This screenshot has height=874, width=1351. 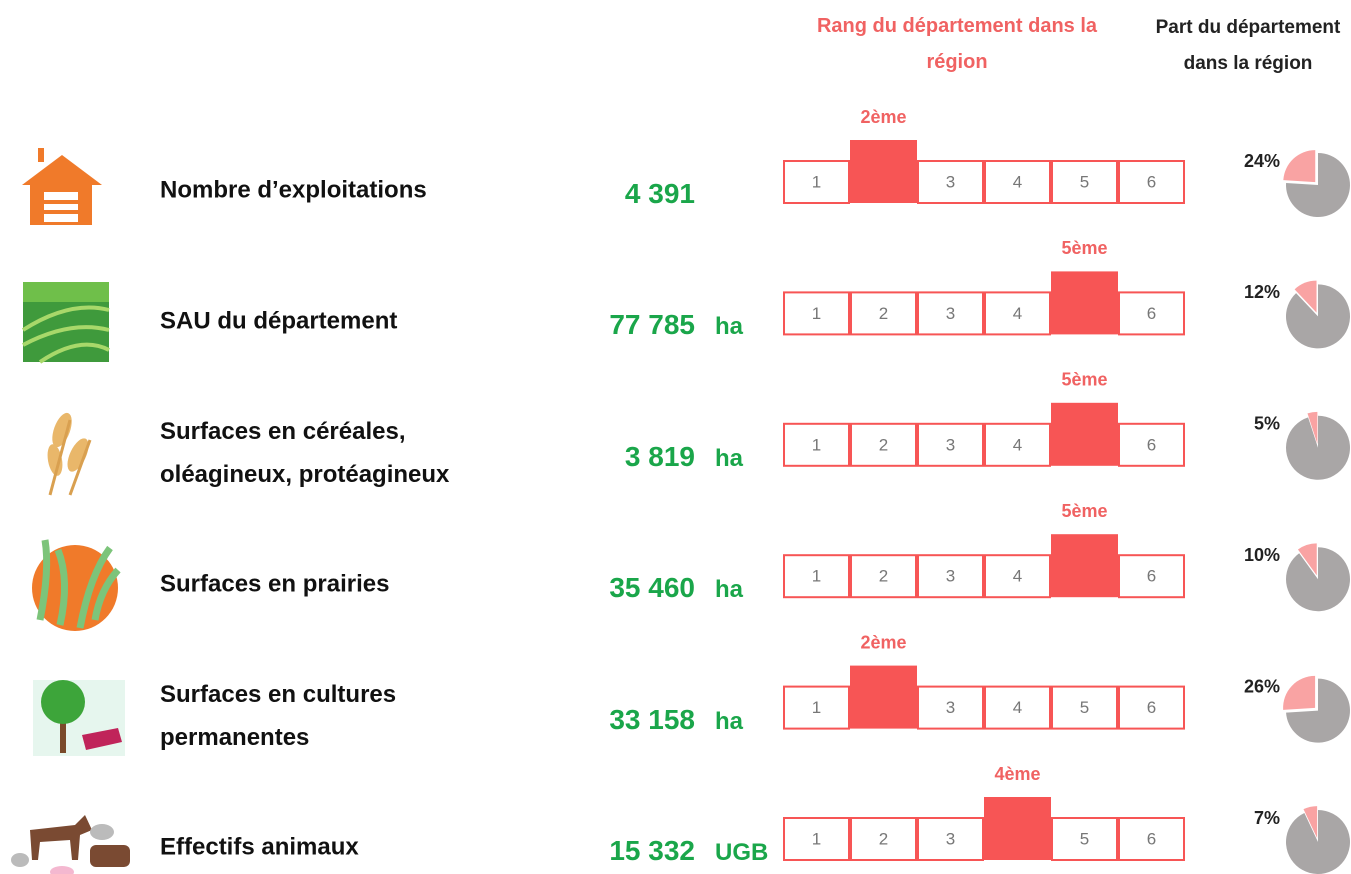 I want to click on row-value: 4 391, so click(x=659, y=193).